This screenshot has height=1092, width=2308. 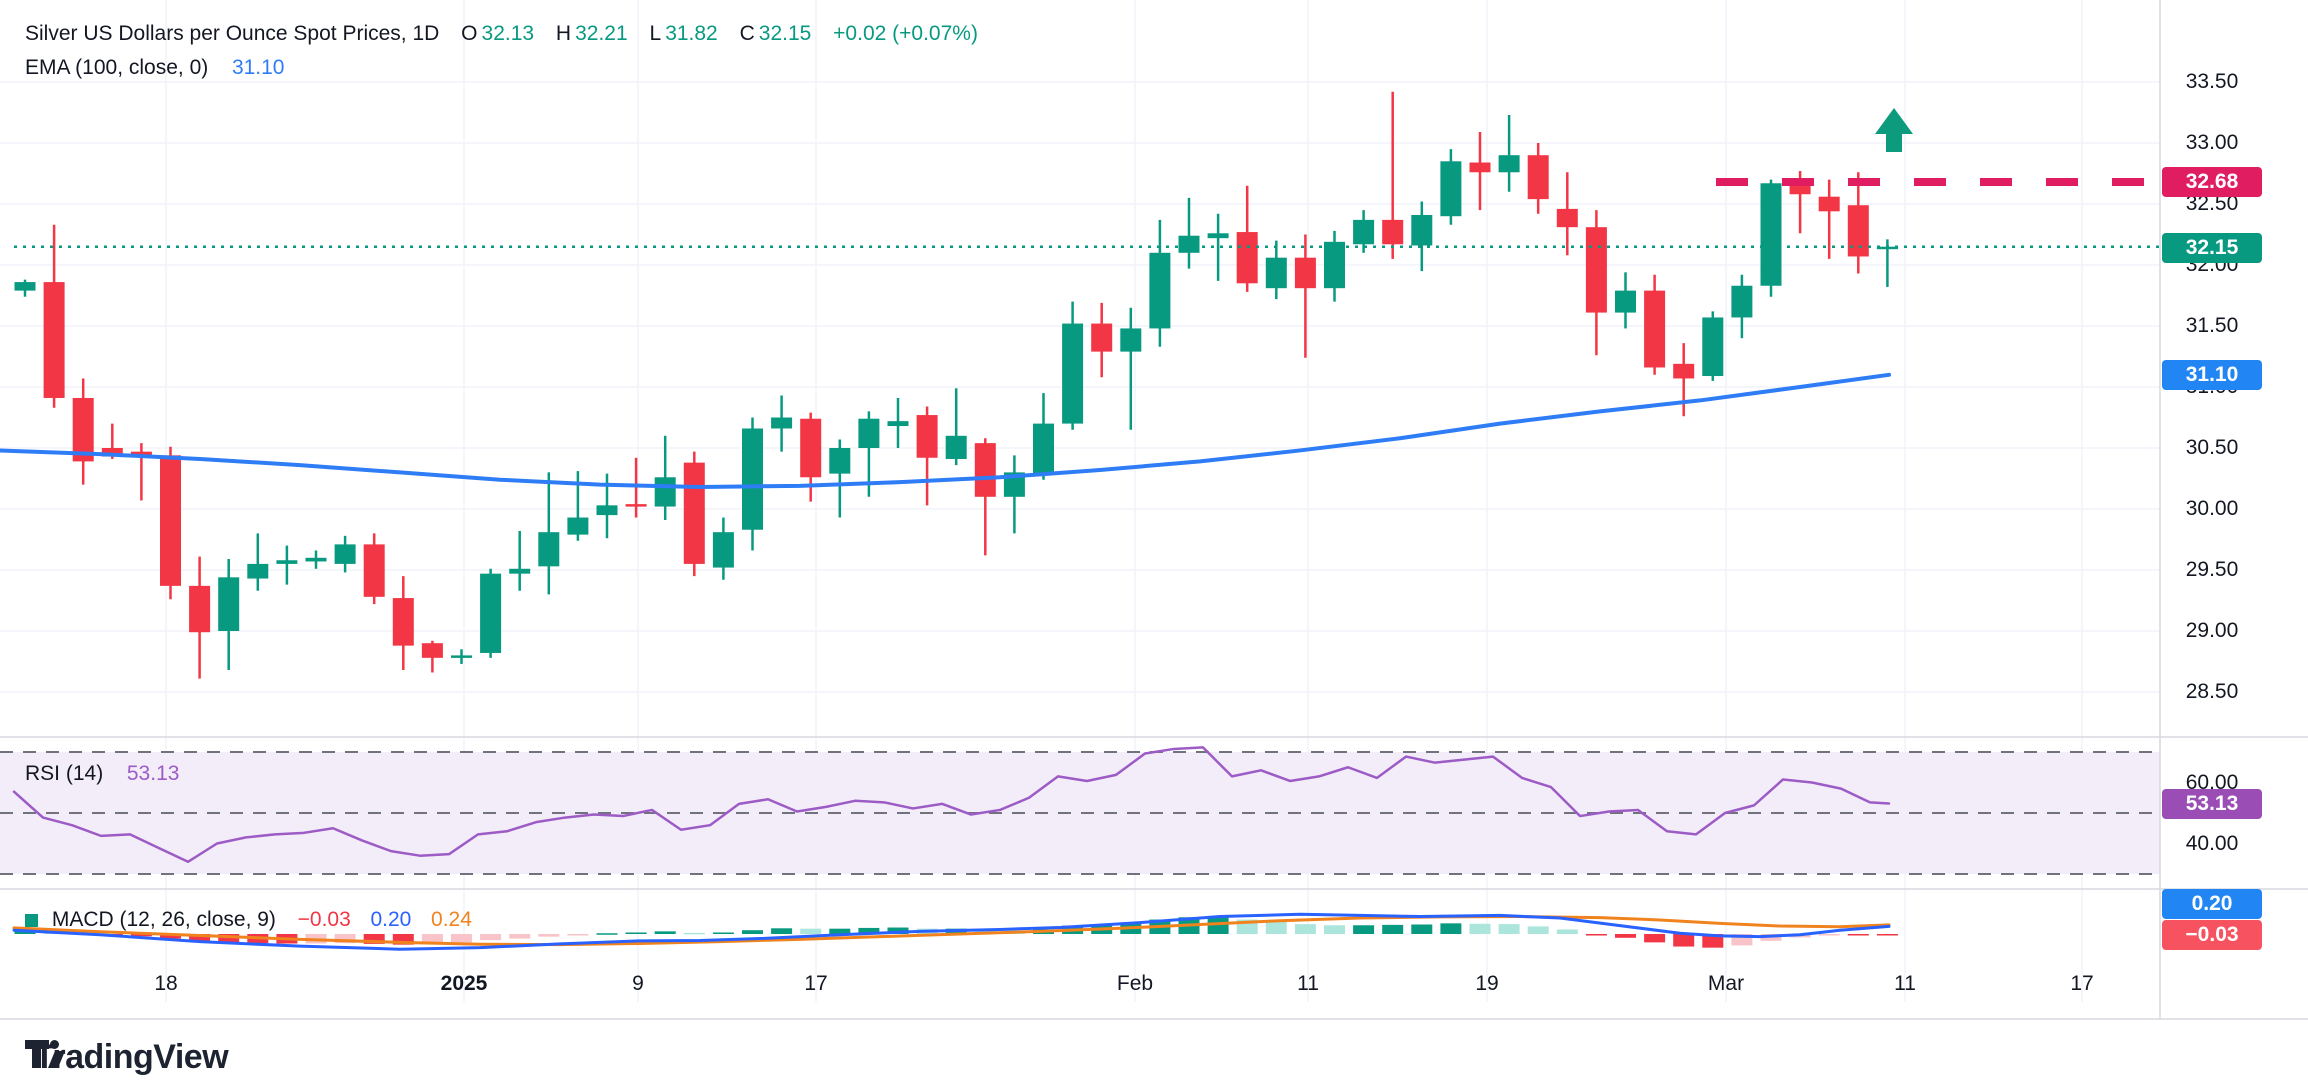 What do you see at coordinates (2212, 508) in the screenshot?
I see `price-tick-label: 30.00` at bounding box center [2212, 508].